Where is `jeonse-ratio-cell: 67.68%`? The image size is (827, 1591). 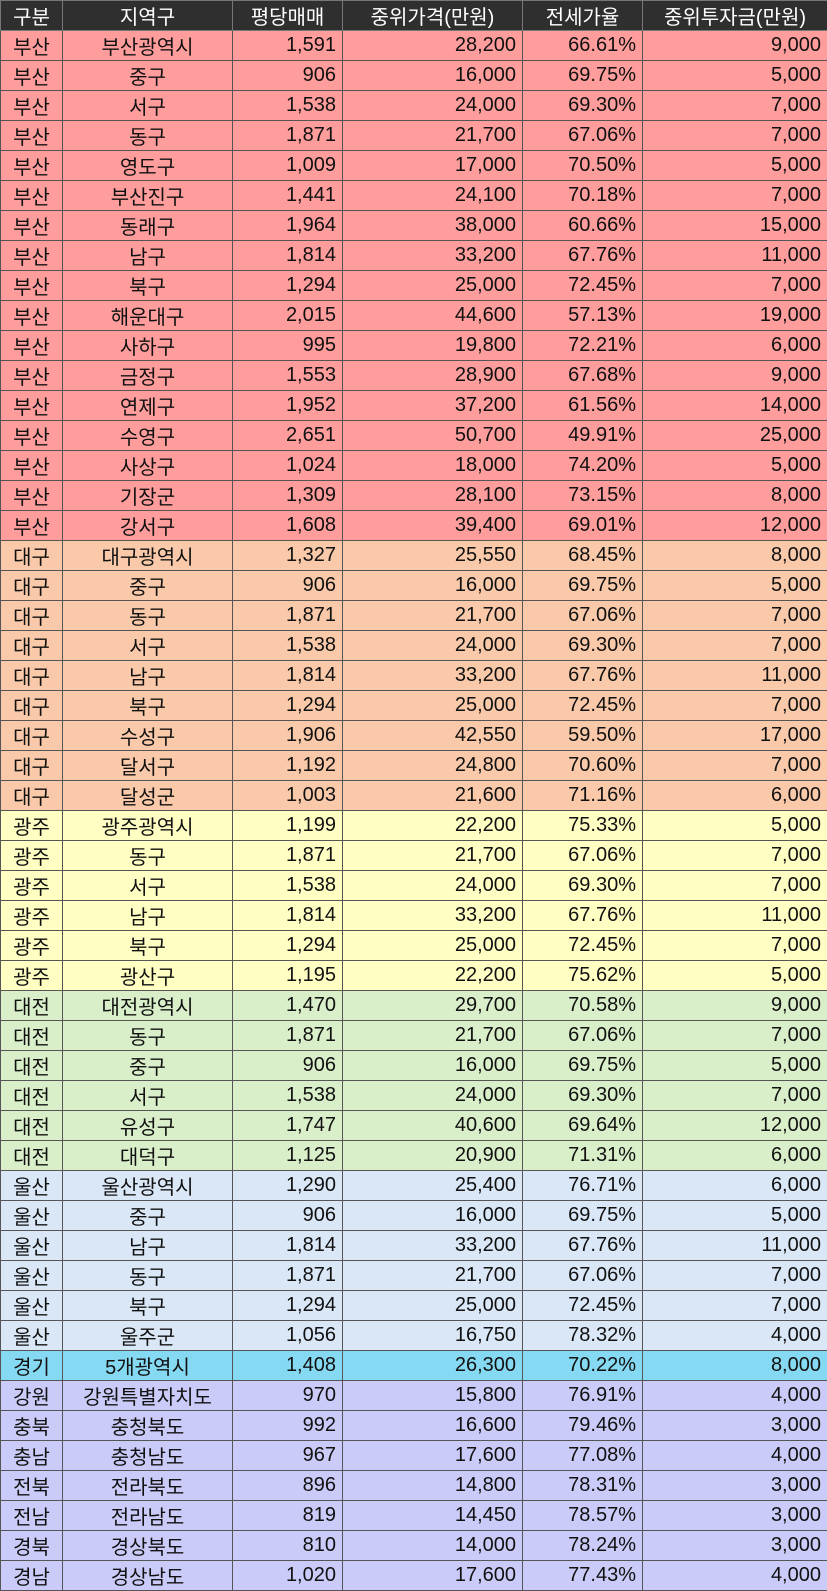 jeonse-ratio-cell: 67.68% is located at coordinates (583, 376).